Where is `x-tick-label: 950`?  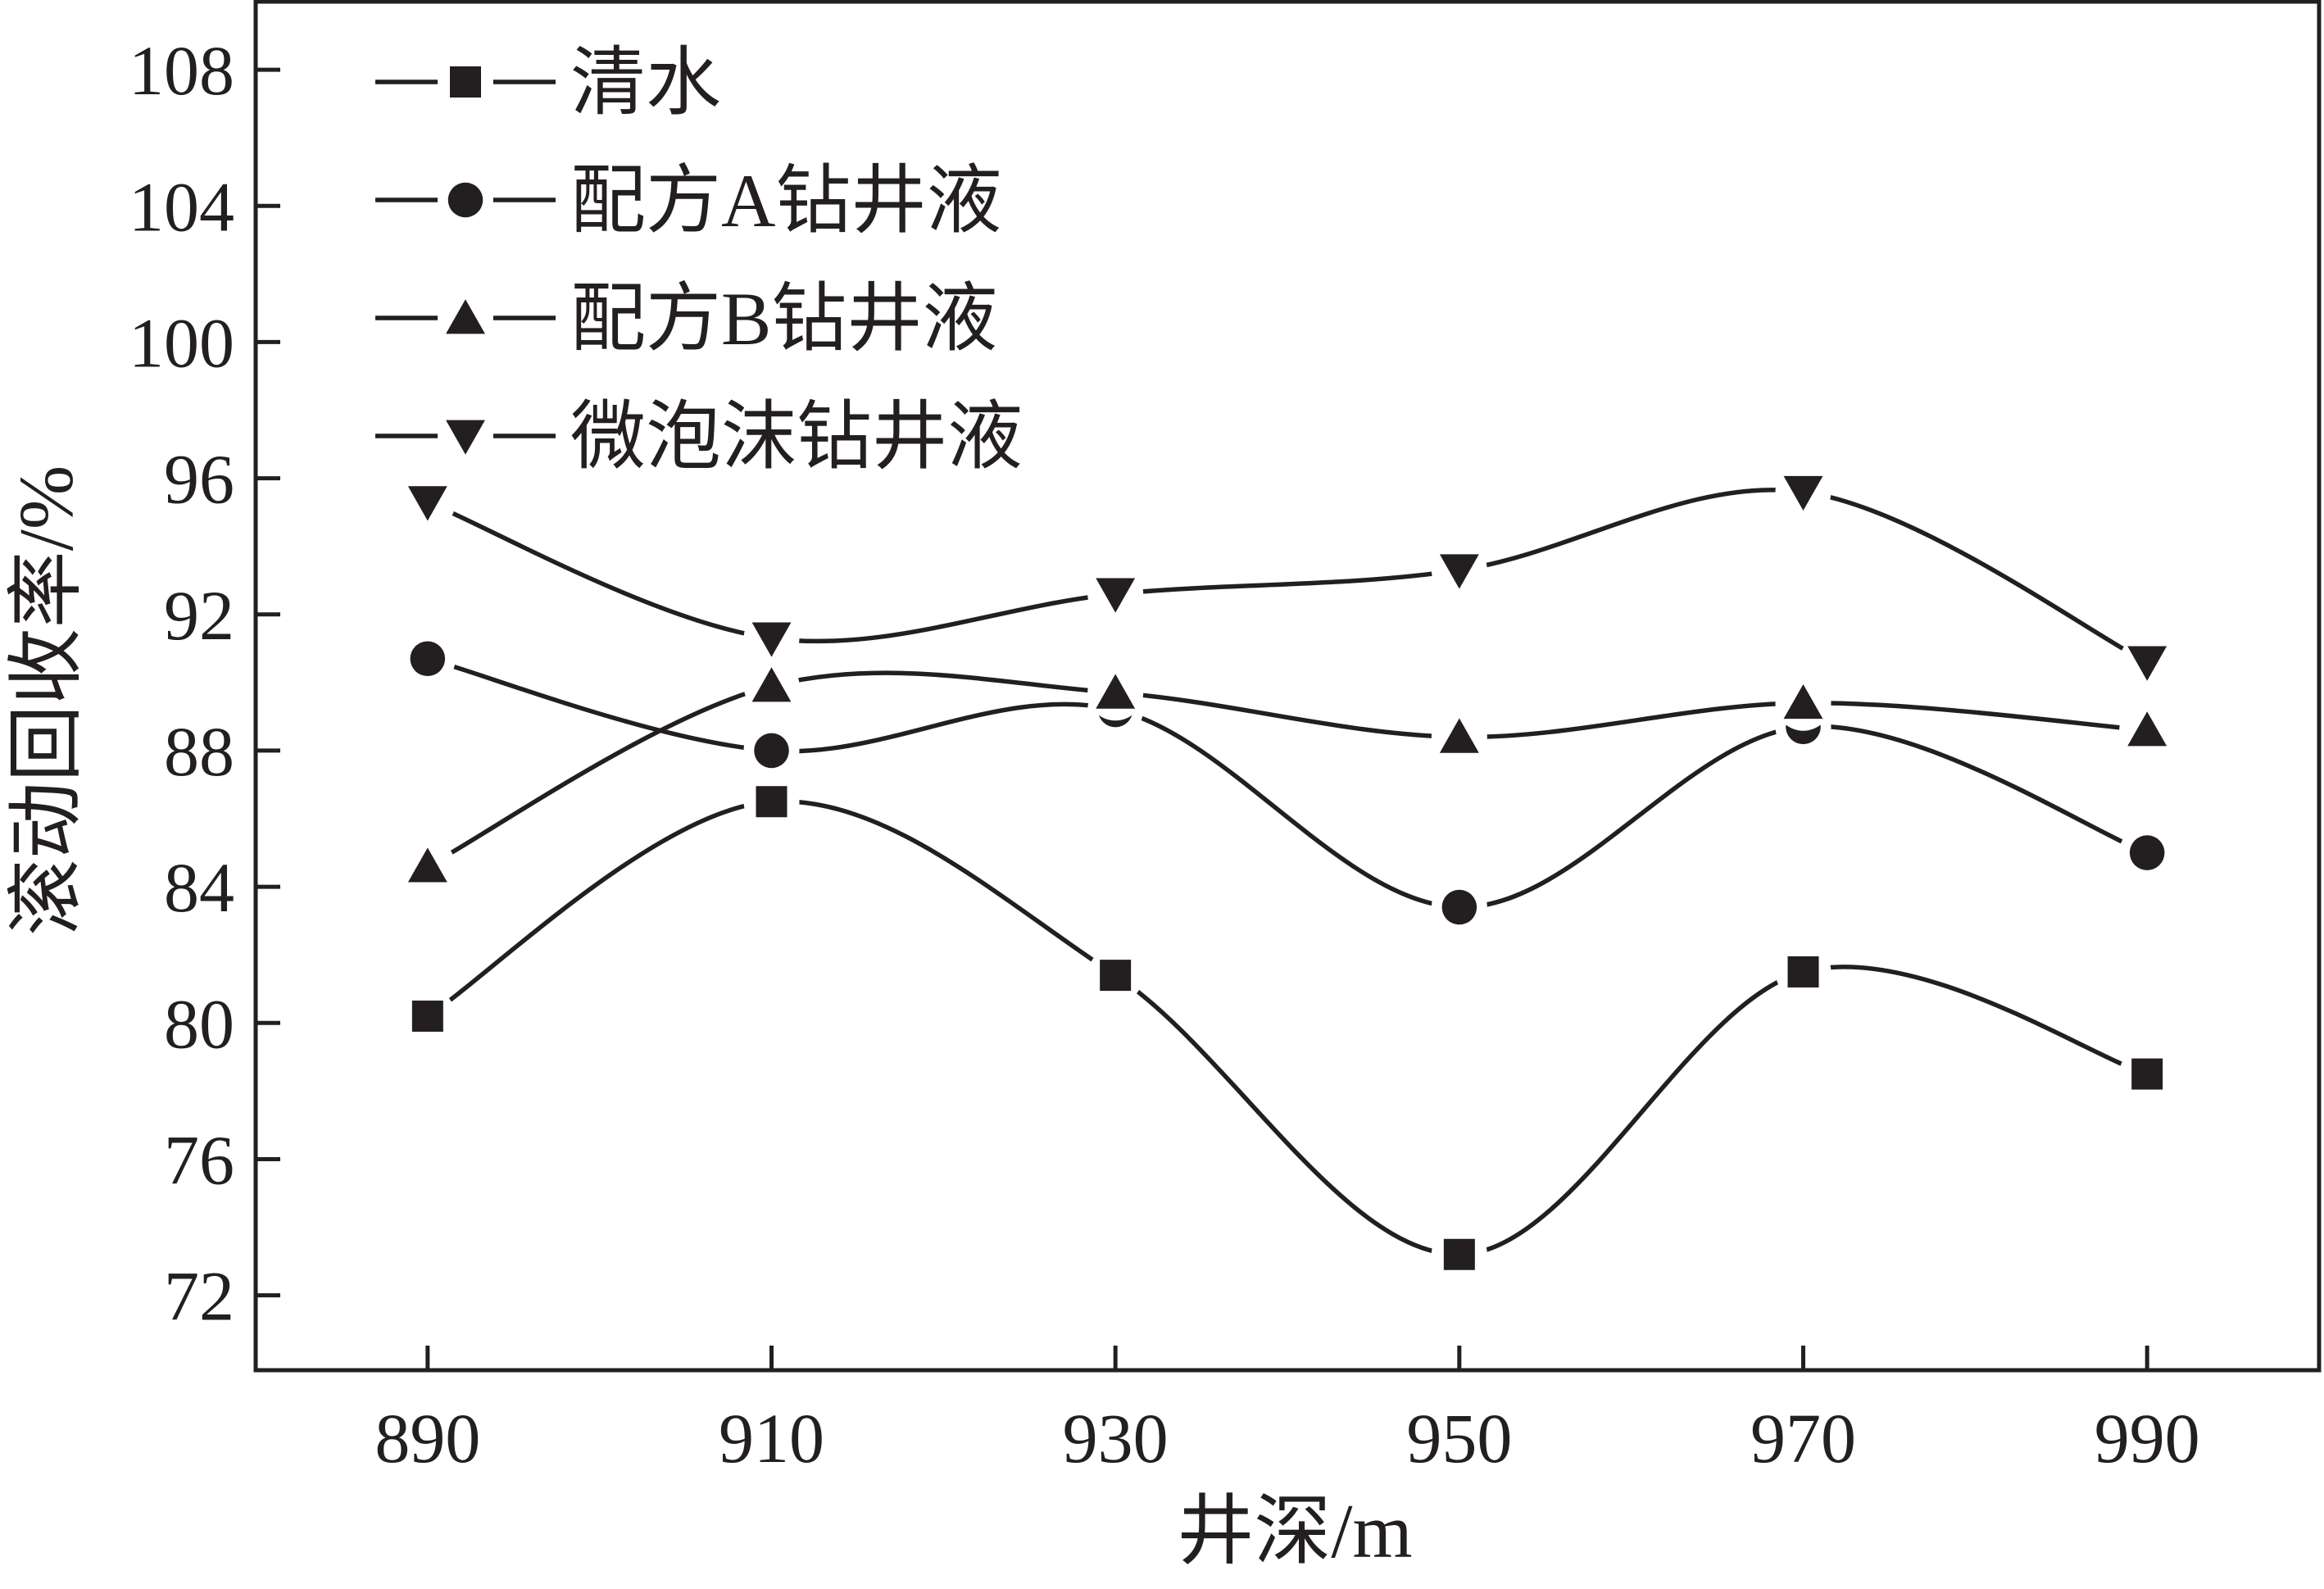
x-tick-label: 950 is located at coordinates (1459, 1438).